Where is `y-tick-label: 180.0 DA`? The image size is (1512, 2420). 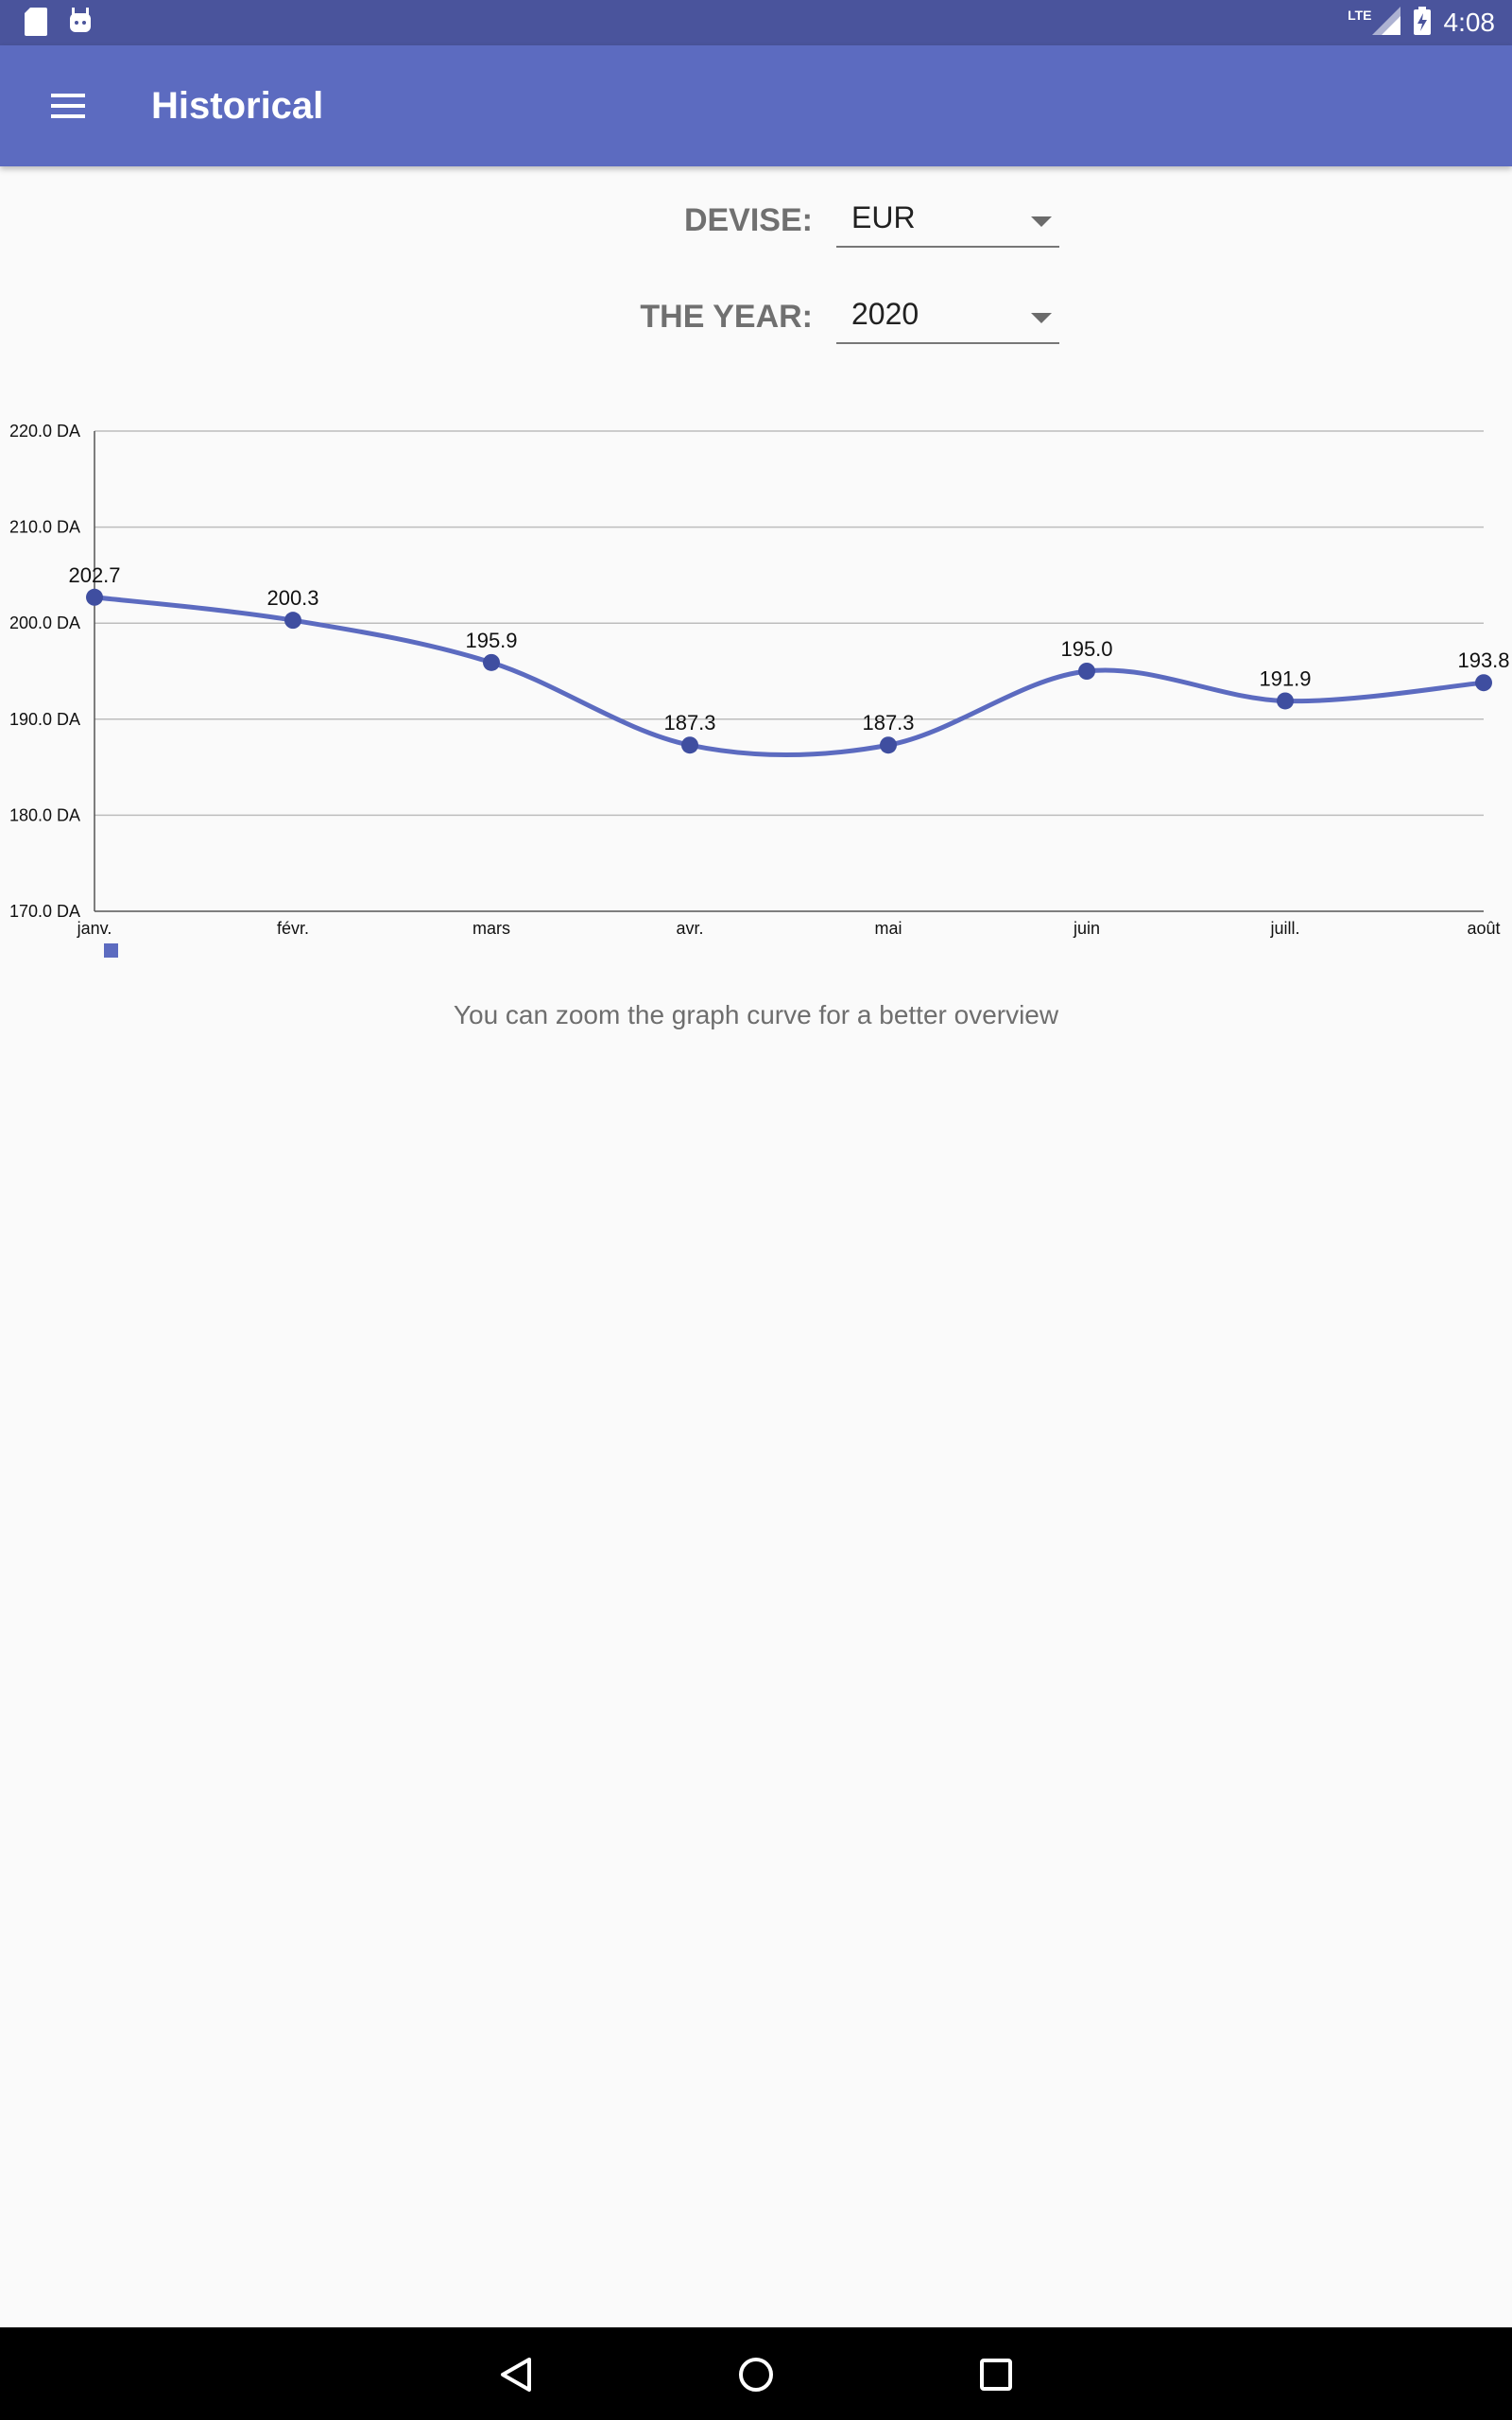 y-tick-label: 180.0 DA is located at coordinates (44, 814).